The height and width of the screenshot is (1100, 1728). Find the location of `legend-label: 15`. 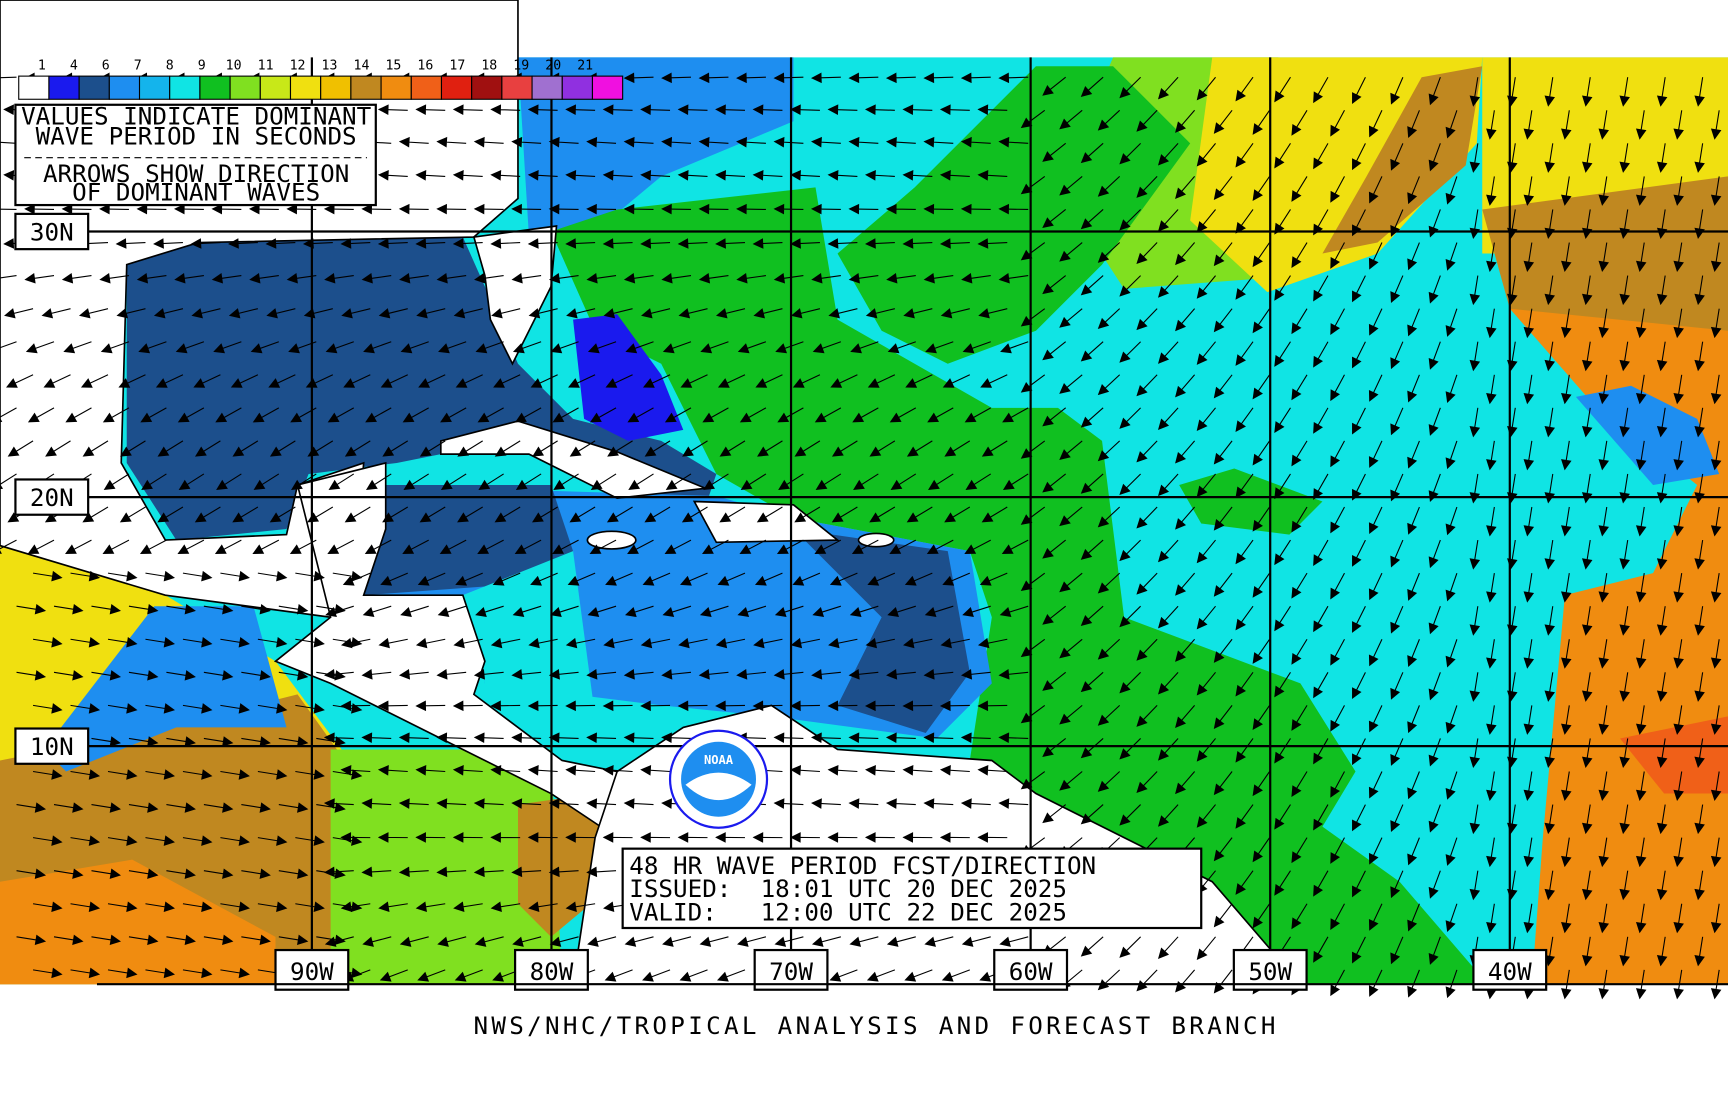

legend-label: 15 is located at coordinates (393, 66).